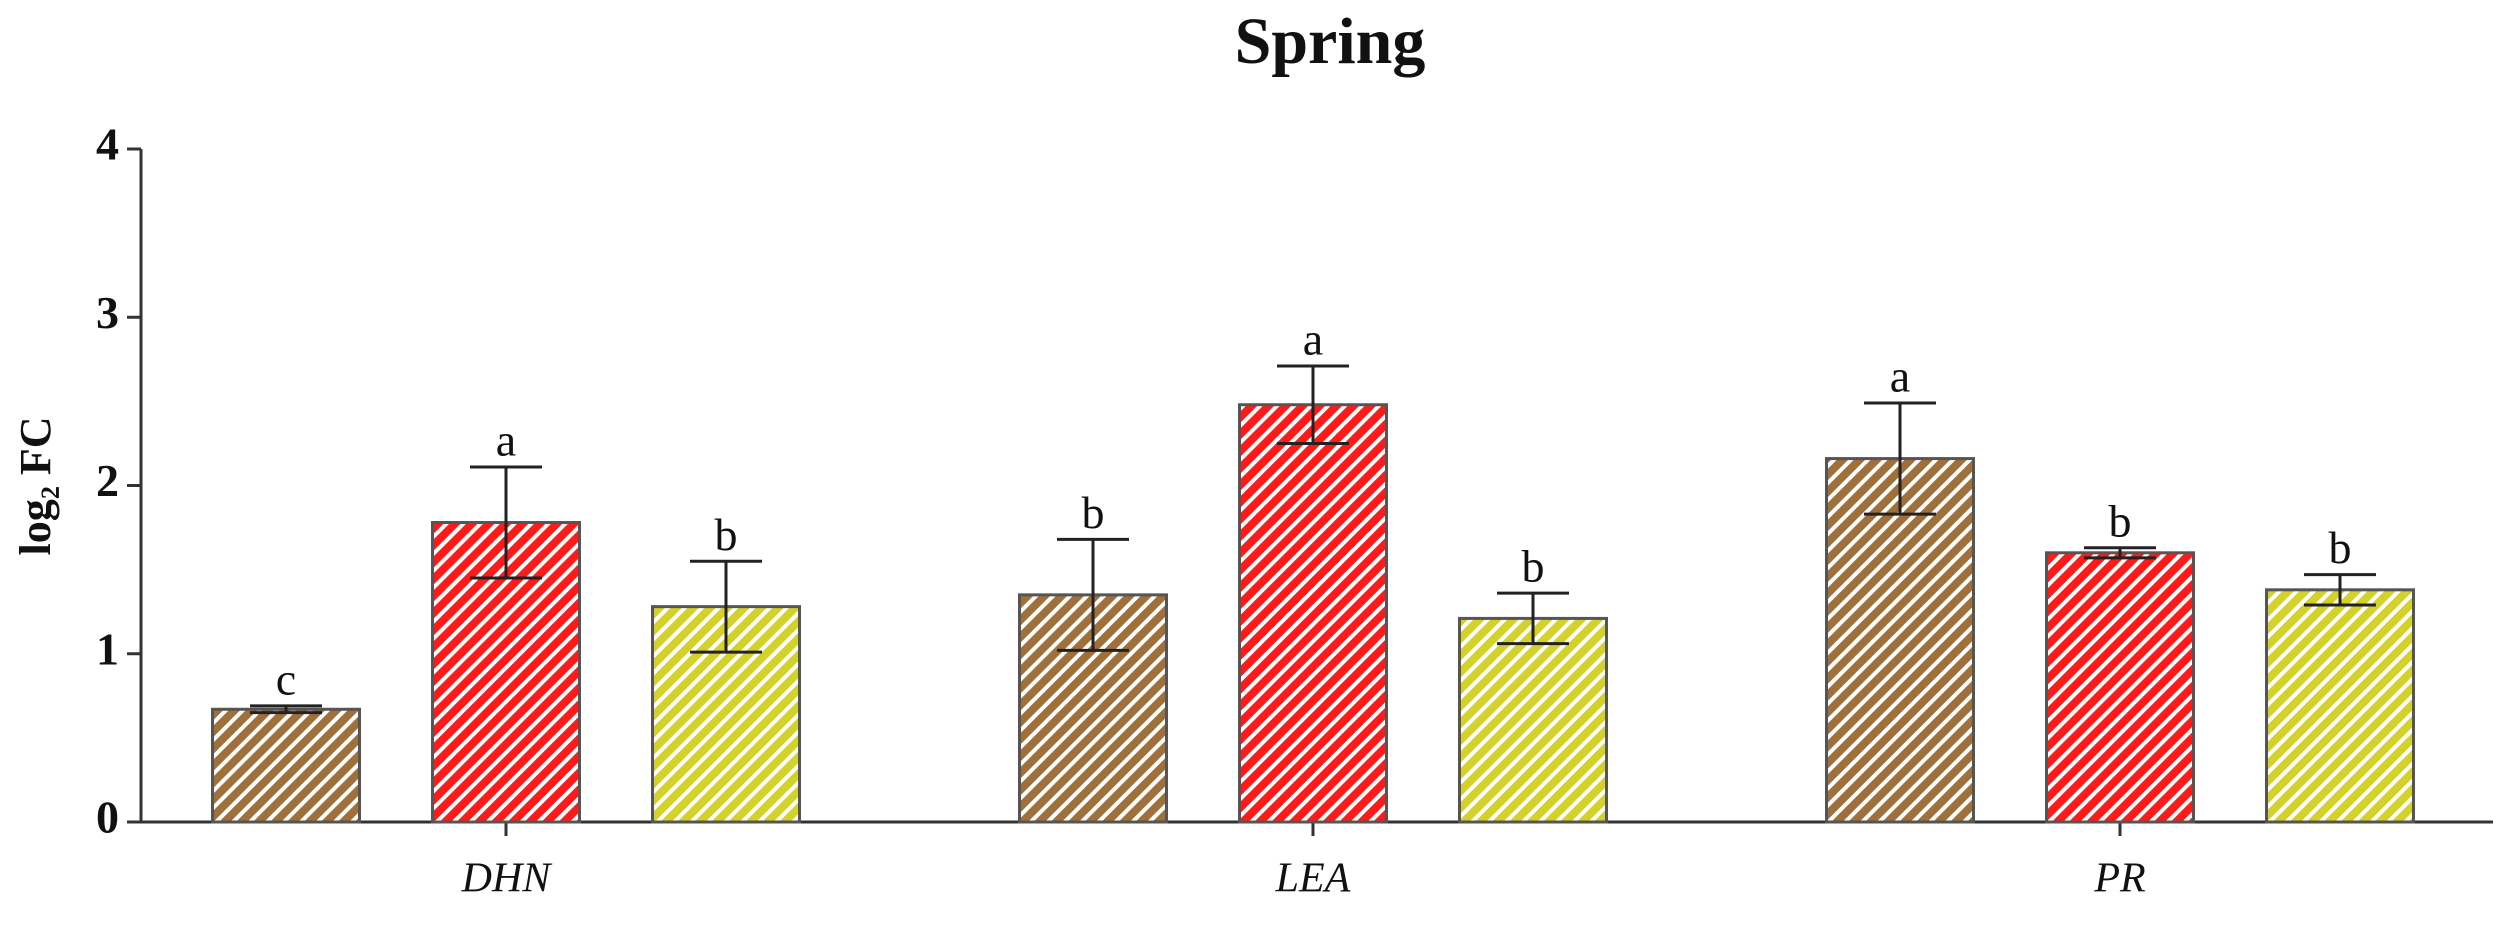  I want to click on y-tick-label: 2, so click(107, 480).